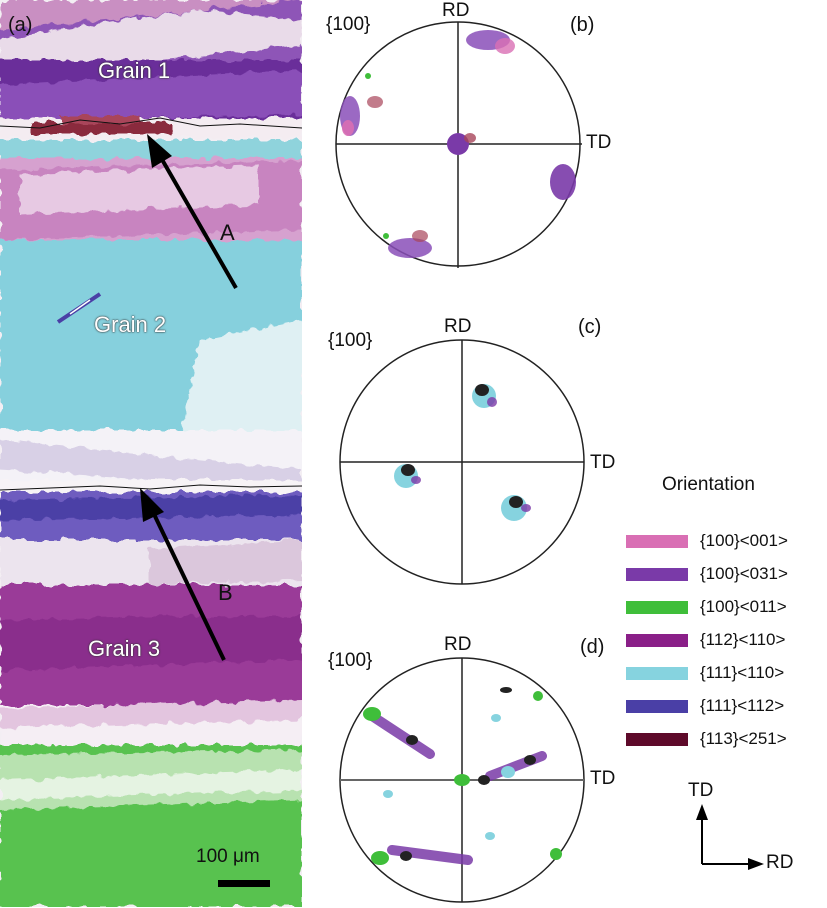 Image resolution: width=827 pixels, height=908 pixels. Describe the element at coordinates (742, 705) in the screenshot. I see `legend-label: {111}<112>` at that location.